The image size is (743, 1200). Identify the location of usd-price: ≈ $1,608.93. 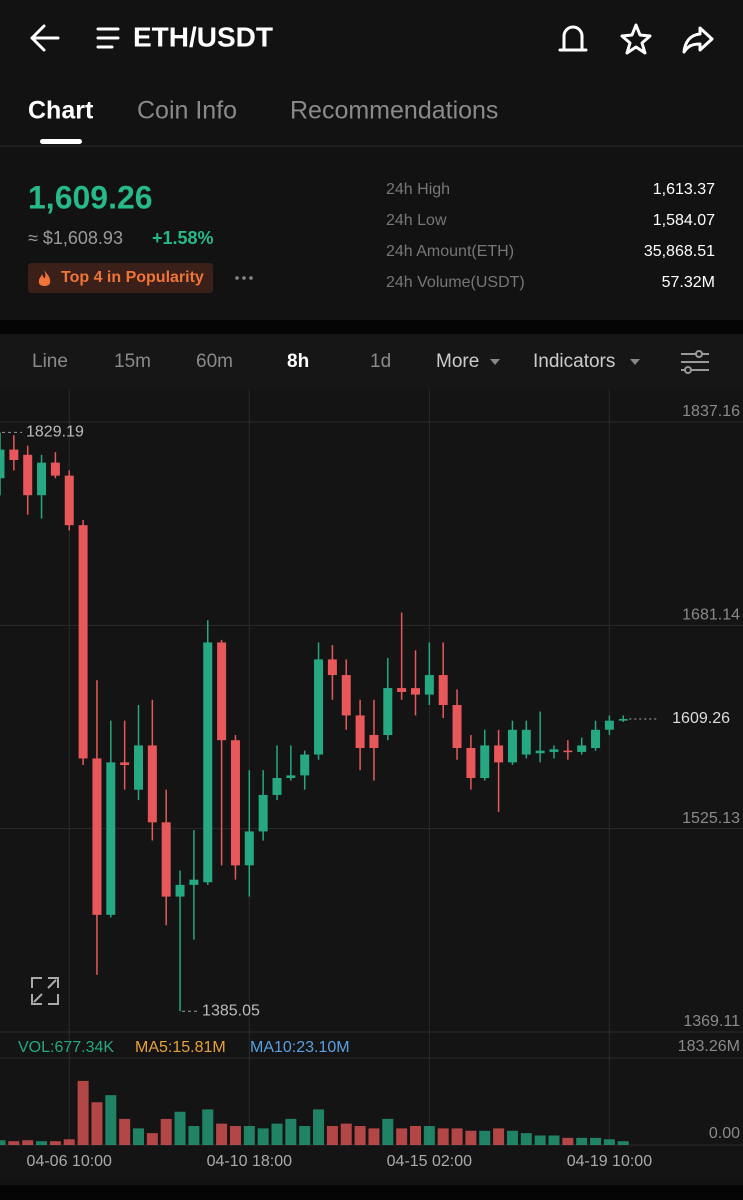
(75, 238).